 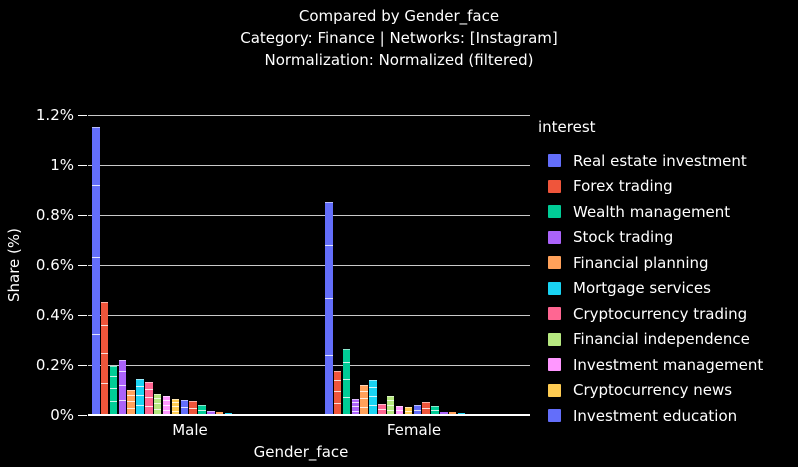 What do you see at coordinates (54, 265) in the screenshot?
I see `y-tick-label: 0.6%` at bounding box center [54, 265].